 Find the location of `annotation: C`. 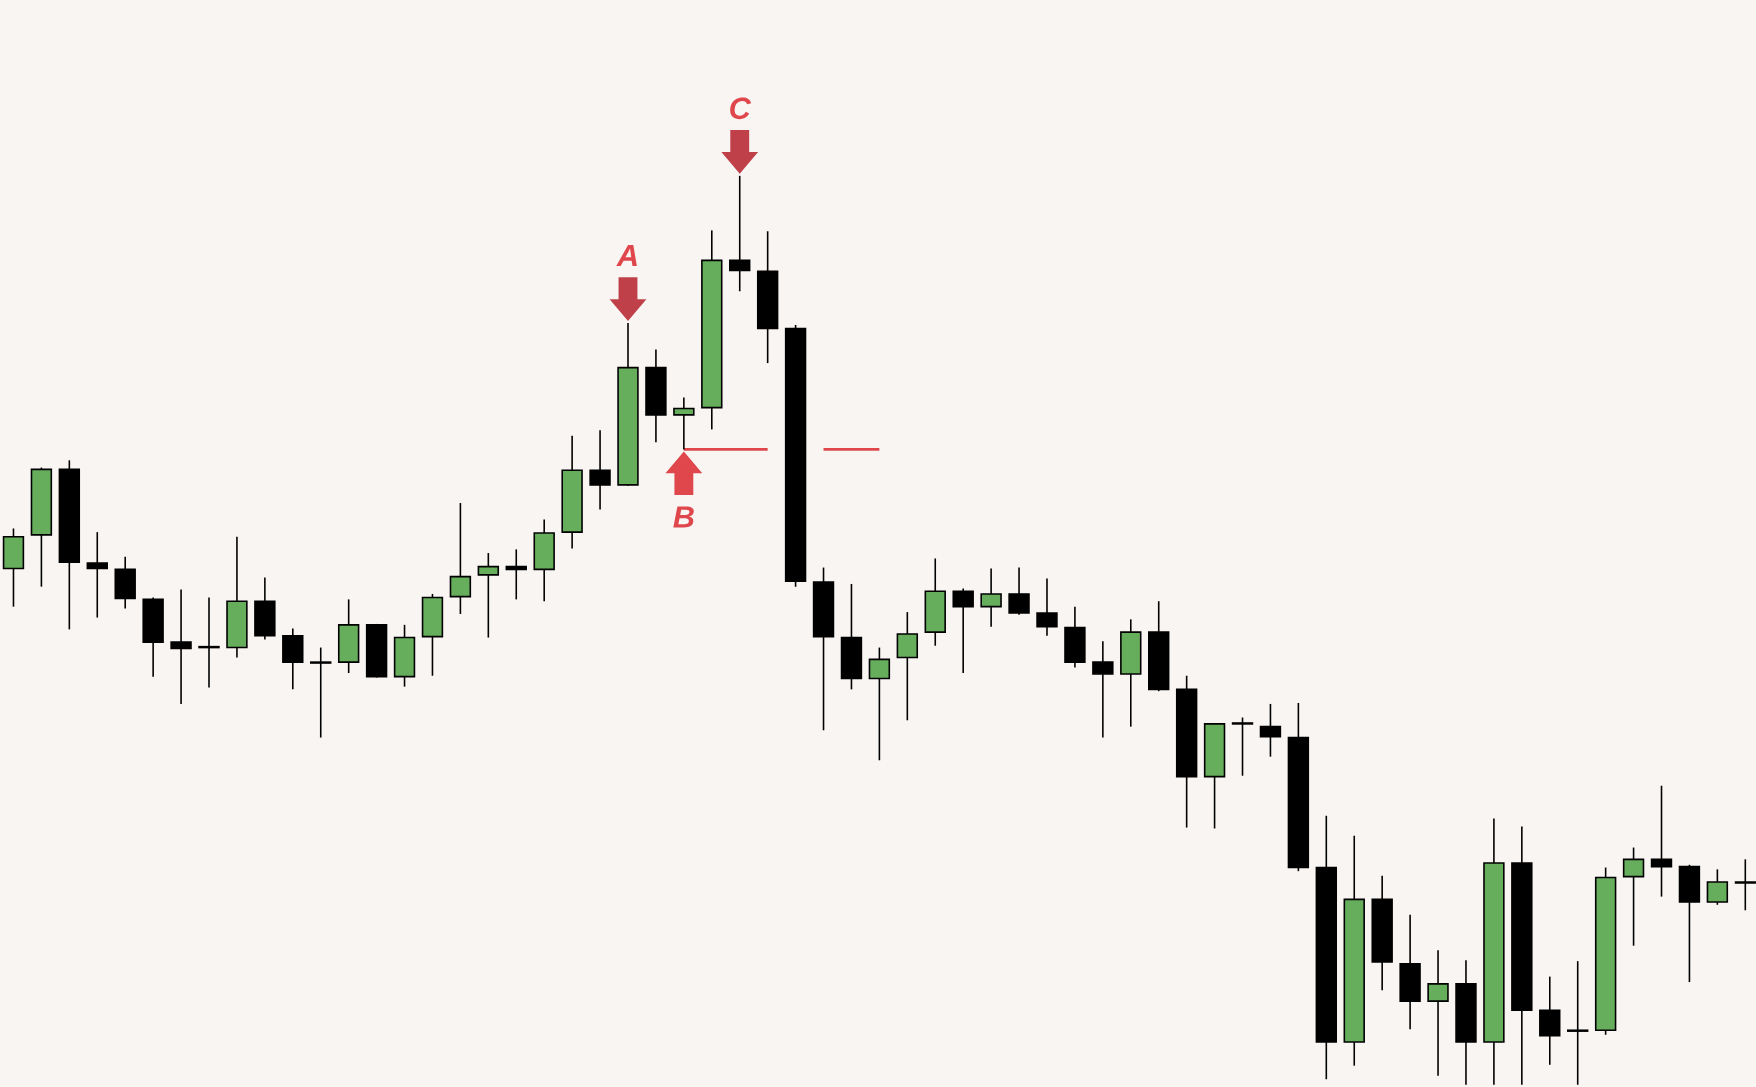

annotation: C is located at coordinates (741, 108).